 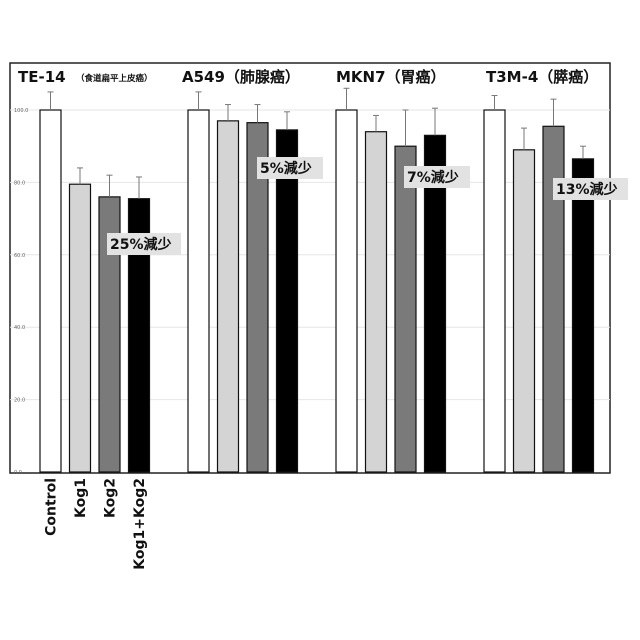 What do you see at coordinates (81, 498) in the screenshot?
I see `x-category-label: Kog1` at bounding box center [81, 498].